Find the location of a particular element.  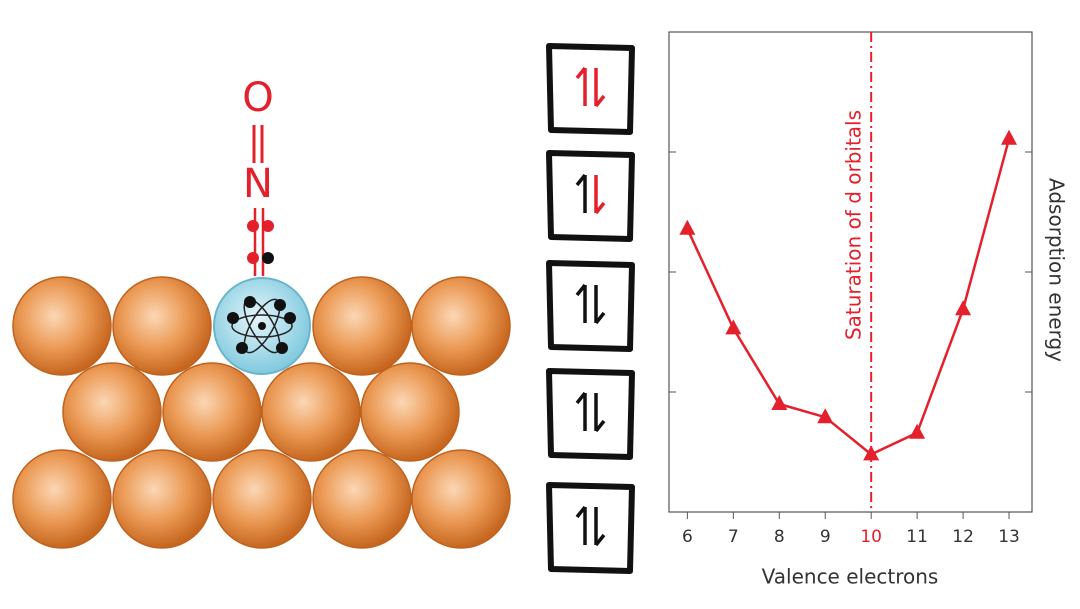

atom-label: O is located at coordinates (257, 98).